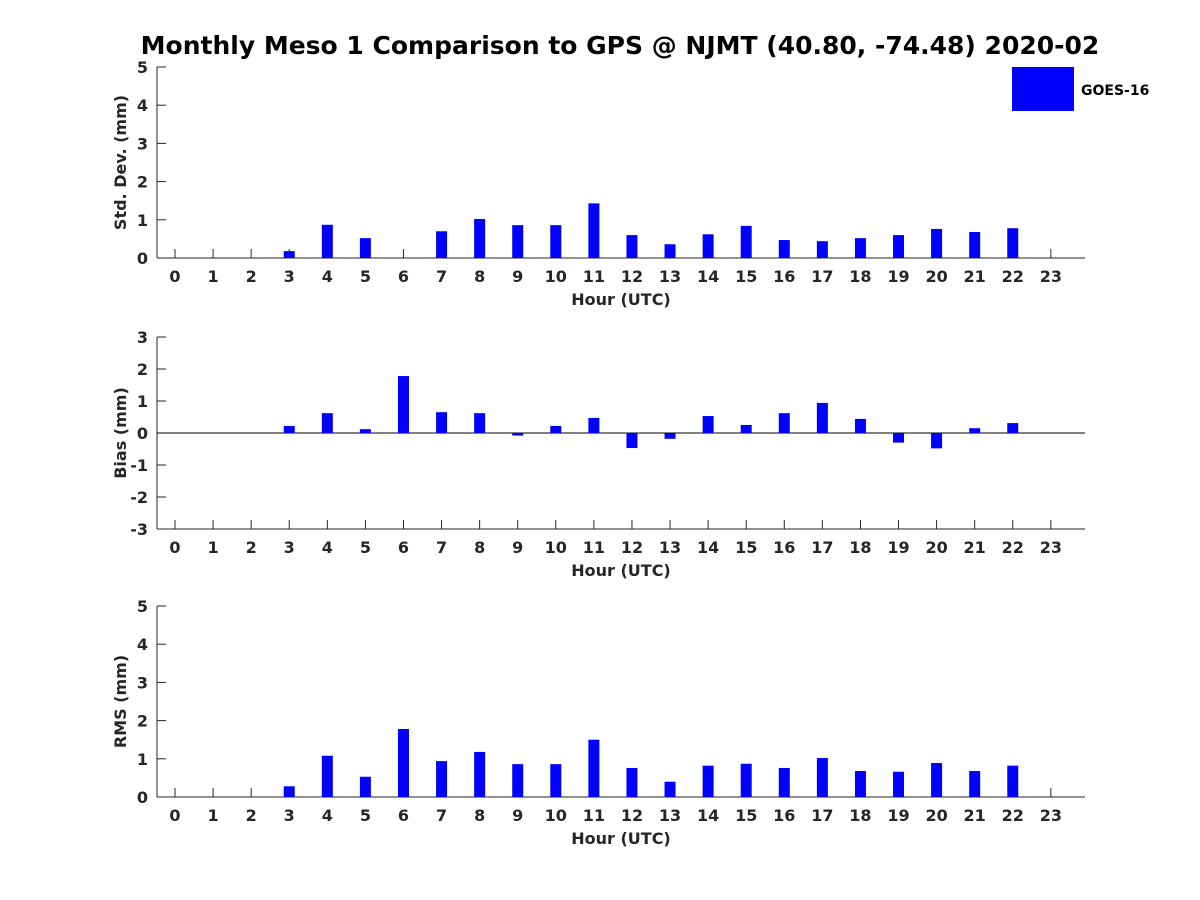 This screenshot has height=900, width=1200. Describe the element at coordinates (621, 299) in the screenshot. I see `x-axis-label: Hour (UTC)` at that location.